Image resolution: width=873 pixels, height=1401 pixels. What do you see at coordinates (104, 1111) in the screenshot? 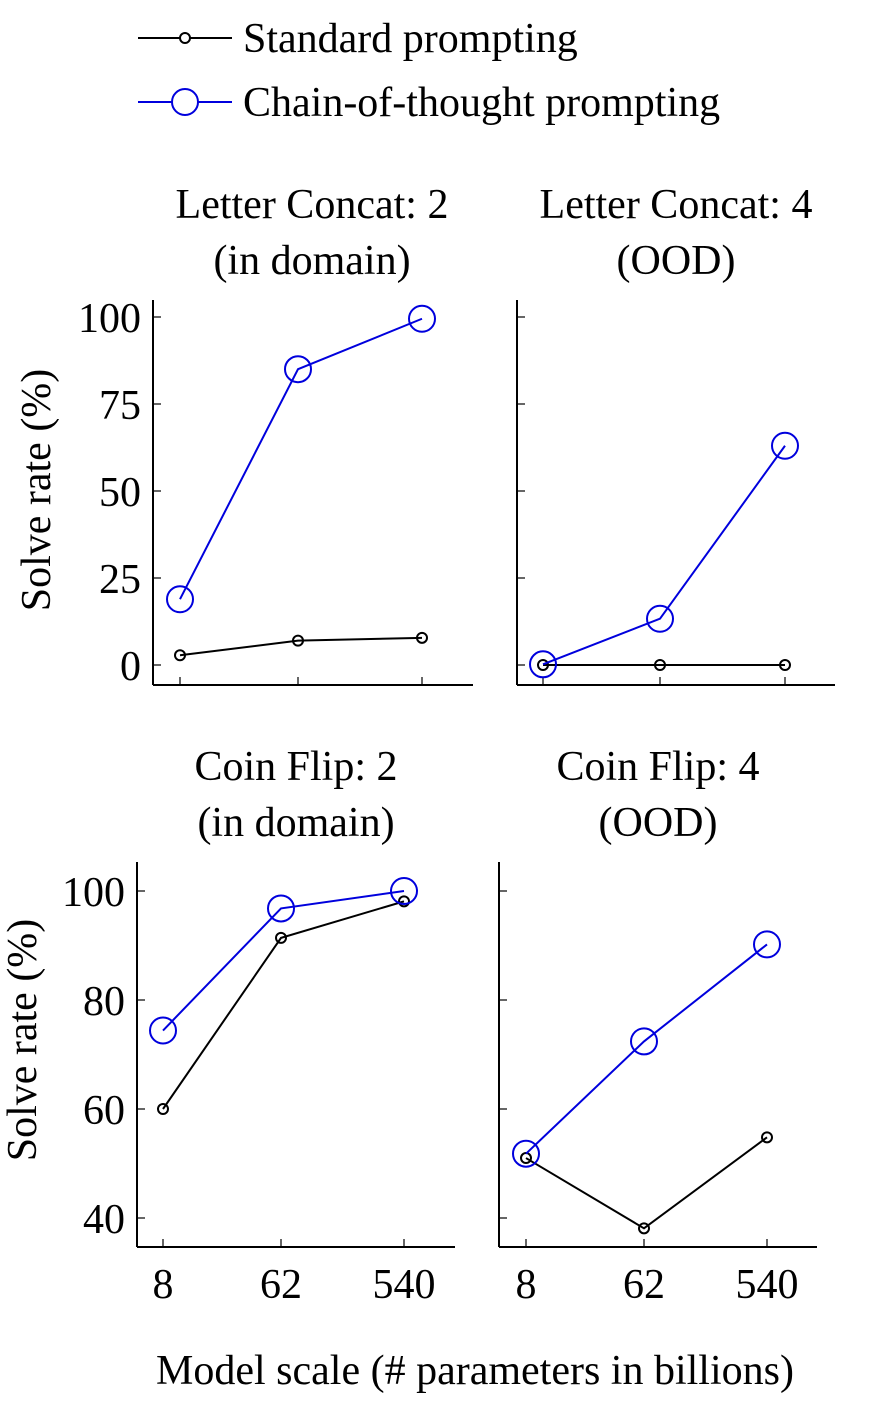
I see `y-tick-label: 60` at bounding box center [104, 1111].